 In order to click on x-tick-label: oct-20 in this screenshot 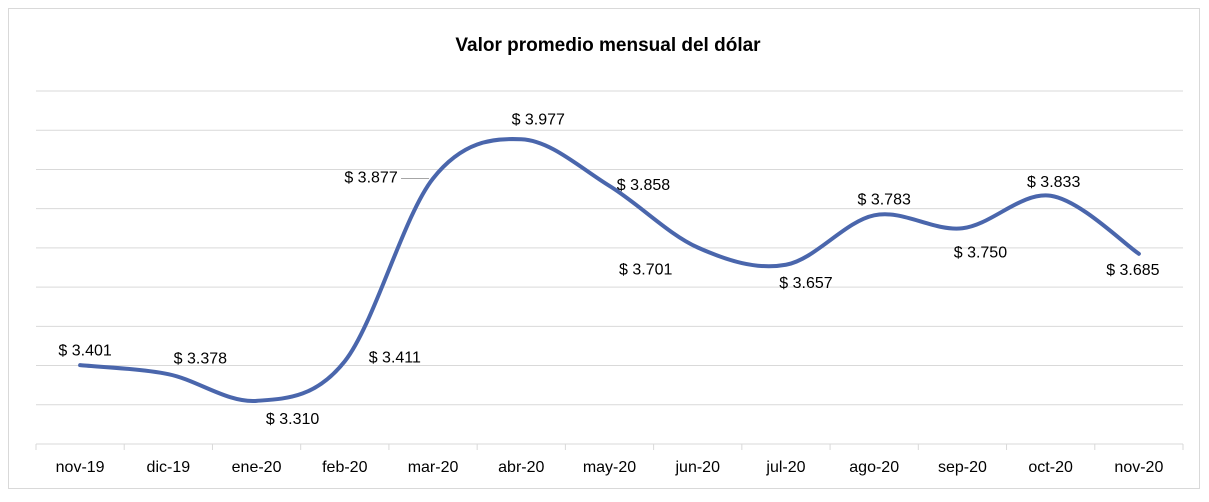, I will do `click(1050, 467)`.